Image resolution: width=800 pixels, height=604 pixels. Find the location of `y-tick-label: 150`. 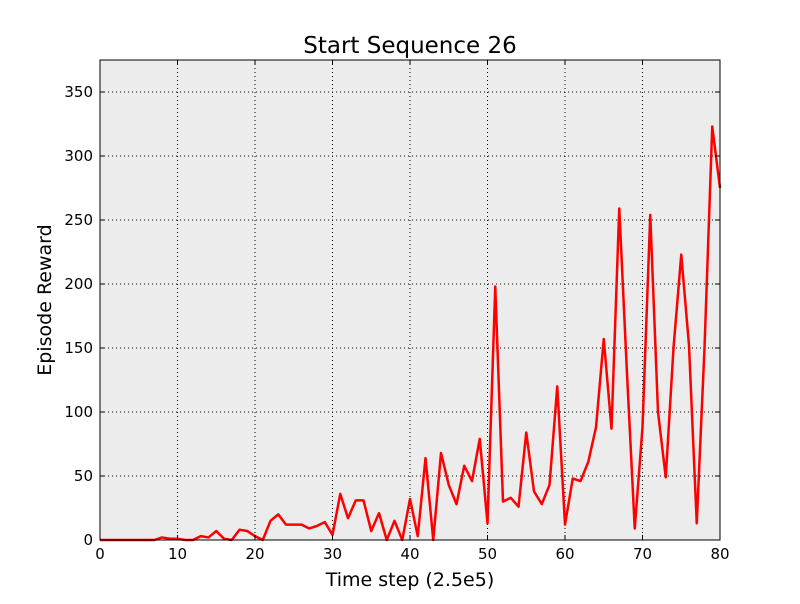

y-tick-label: 150 is located at coordinates (78, 348).